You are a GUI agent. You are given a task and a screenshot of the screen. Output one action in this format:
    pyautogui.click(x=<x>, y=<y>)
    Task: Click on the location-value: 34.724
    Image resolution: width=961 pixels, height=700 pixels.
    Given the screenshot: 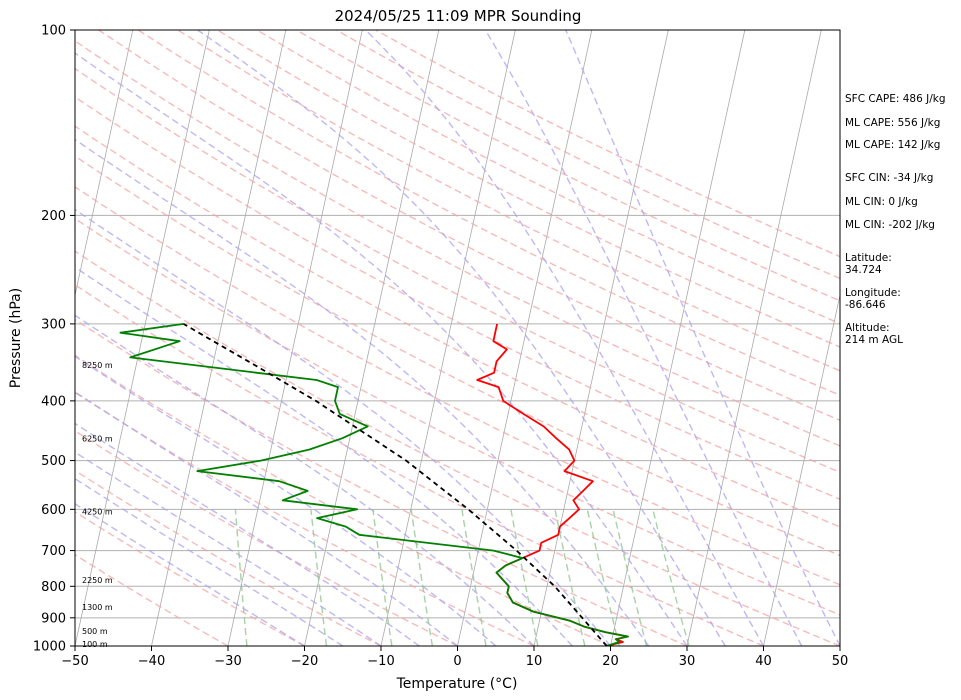 What is the action you would take?
    pyautogui.click(x=863, y=270)
    